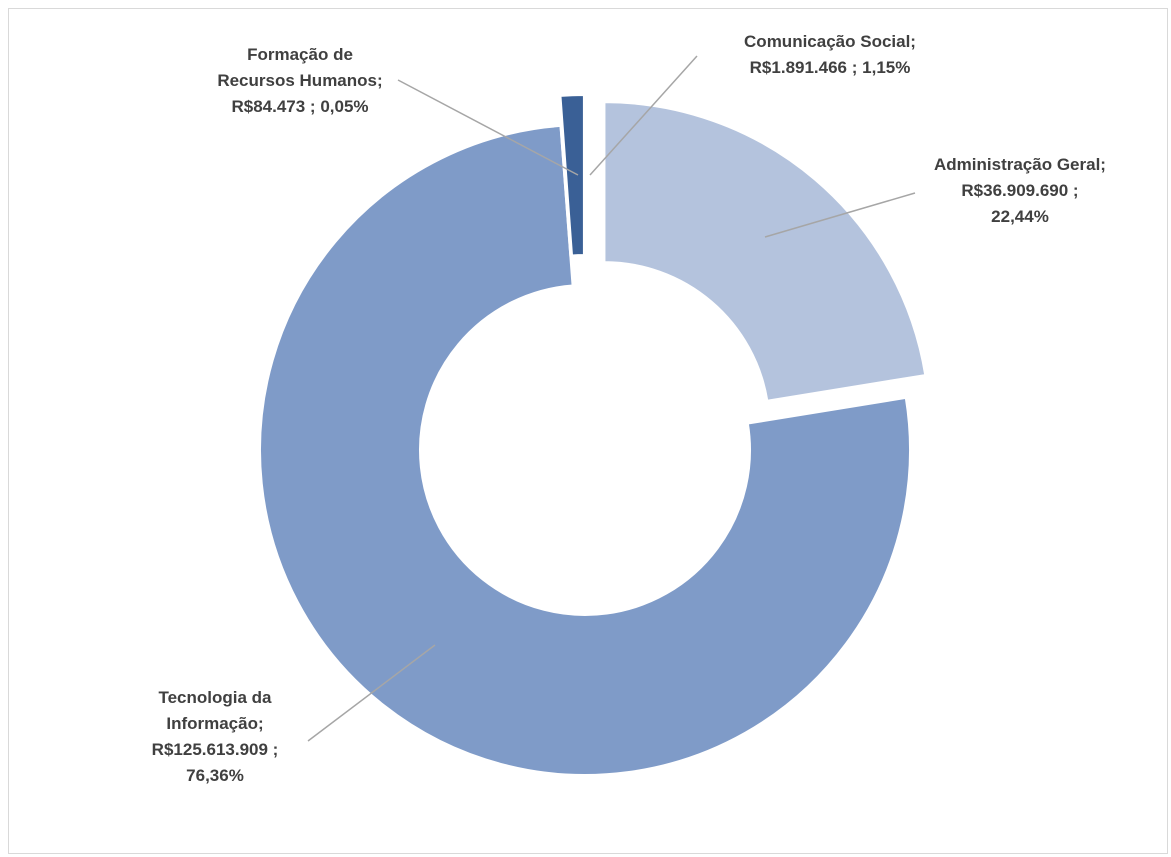 This screenshot has width=1171, height=857. Describe the element at coordinates (273, 106) in the screenshot. I see `label-value: R$84.473 ;` at that location.